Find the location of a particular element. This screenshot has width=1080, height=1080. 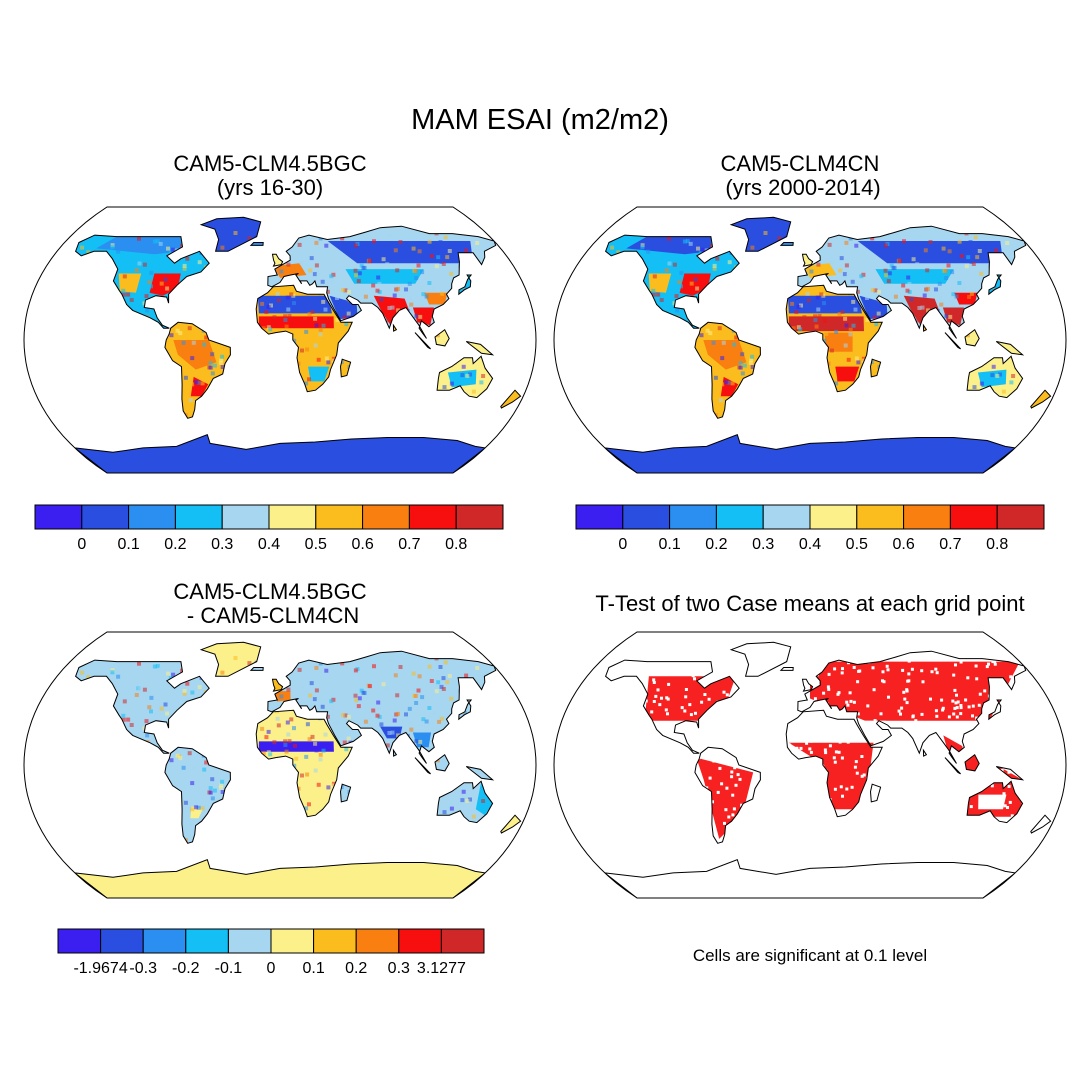

colorbar-label: -0.1 is located at coordinates (229, 968).